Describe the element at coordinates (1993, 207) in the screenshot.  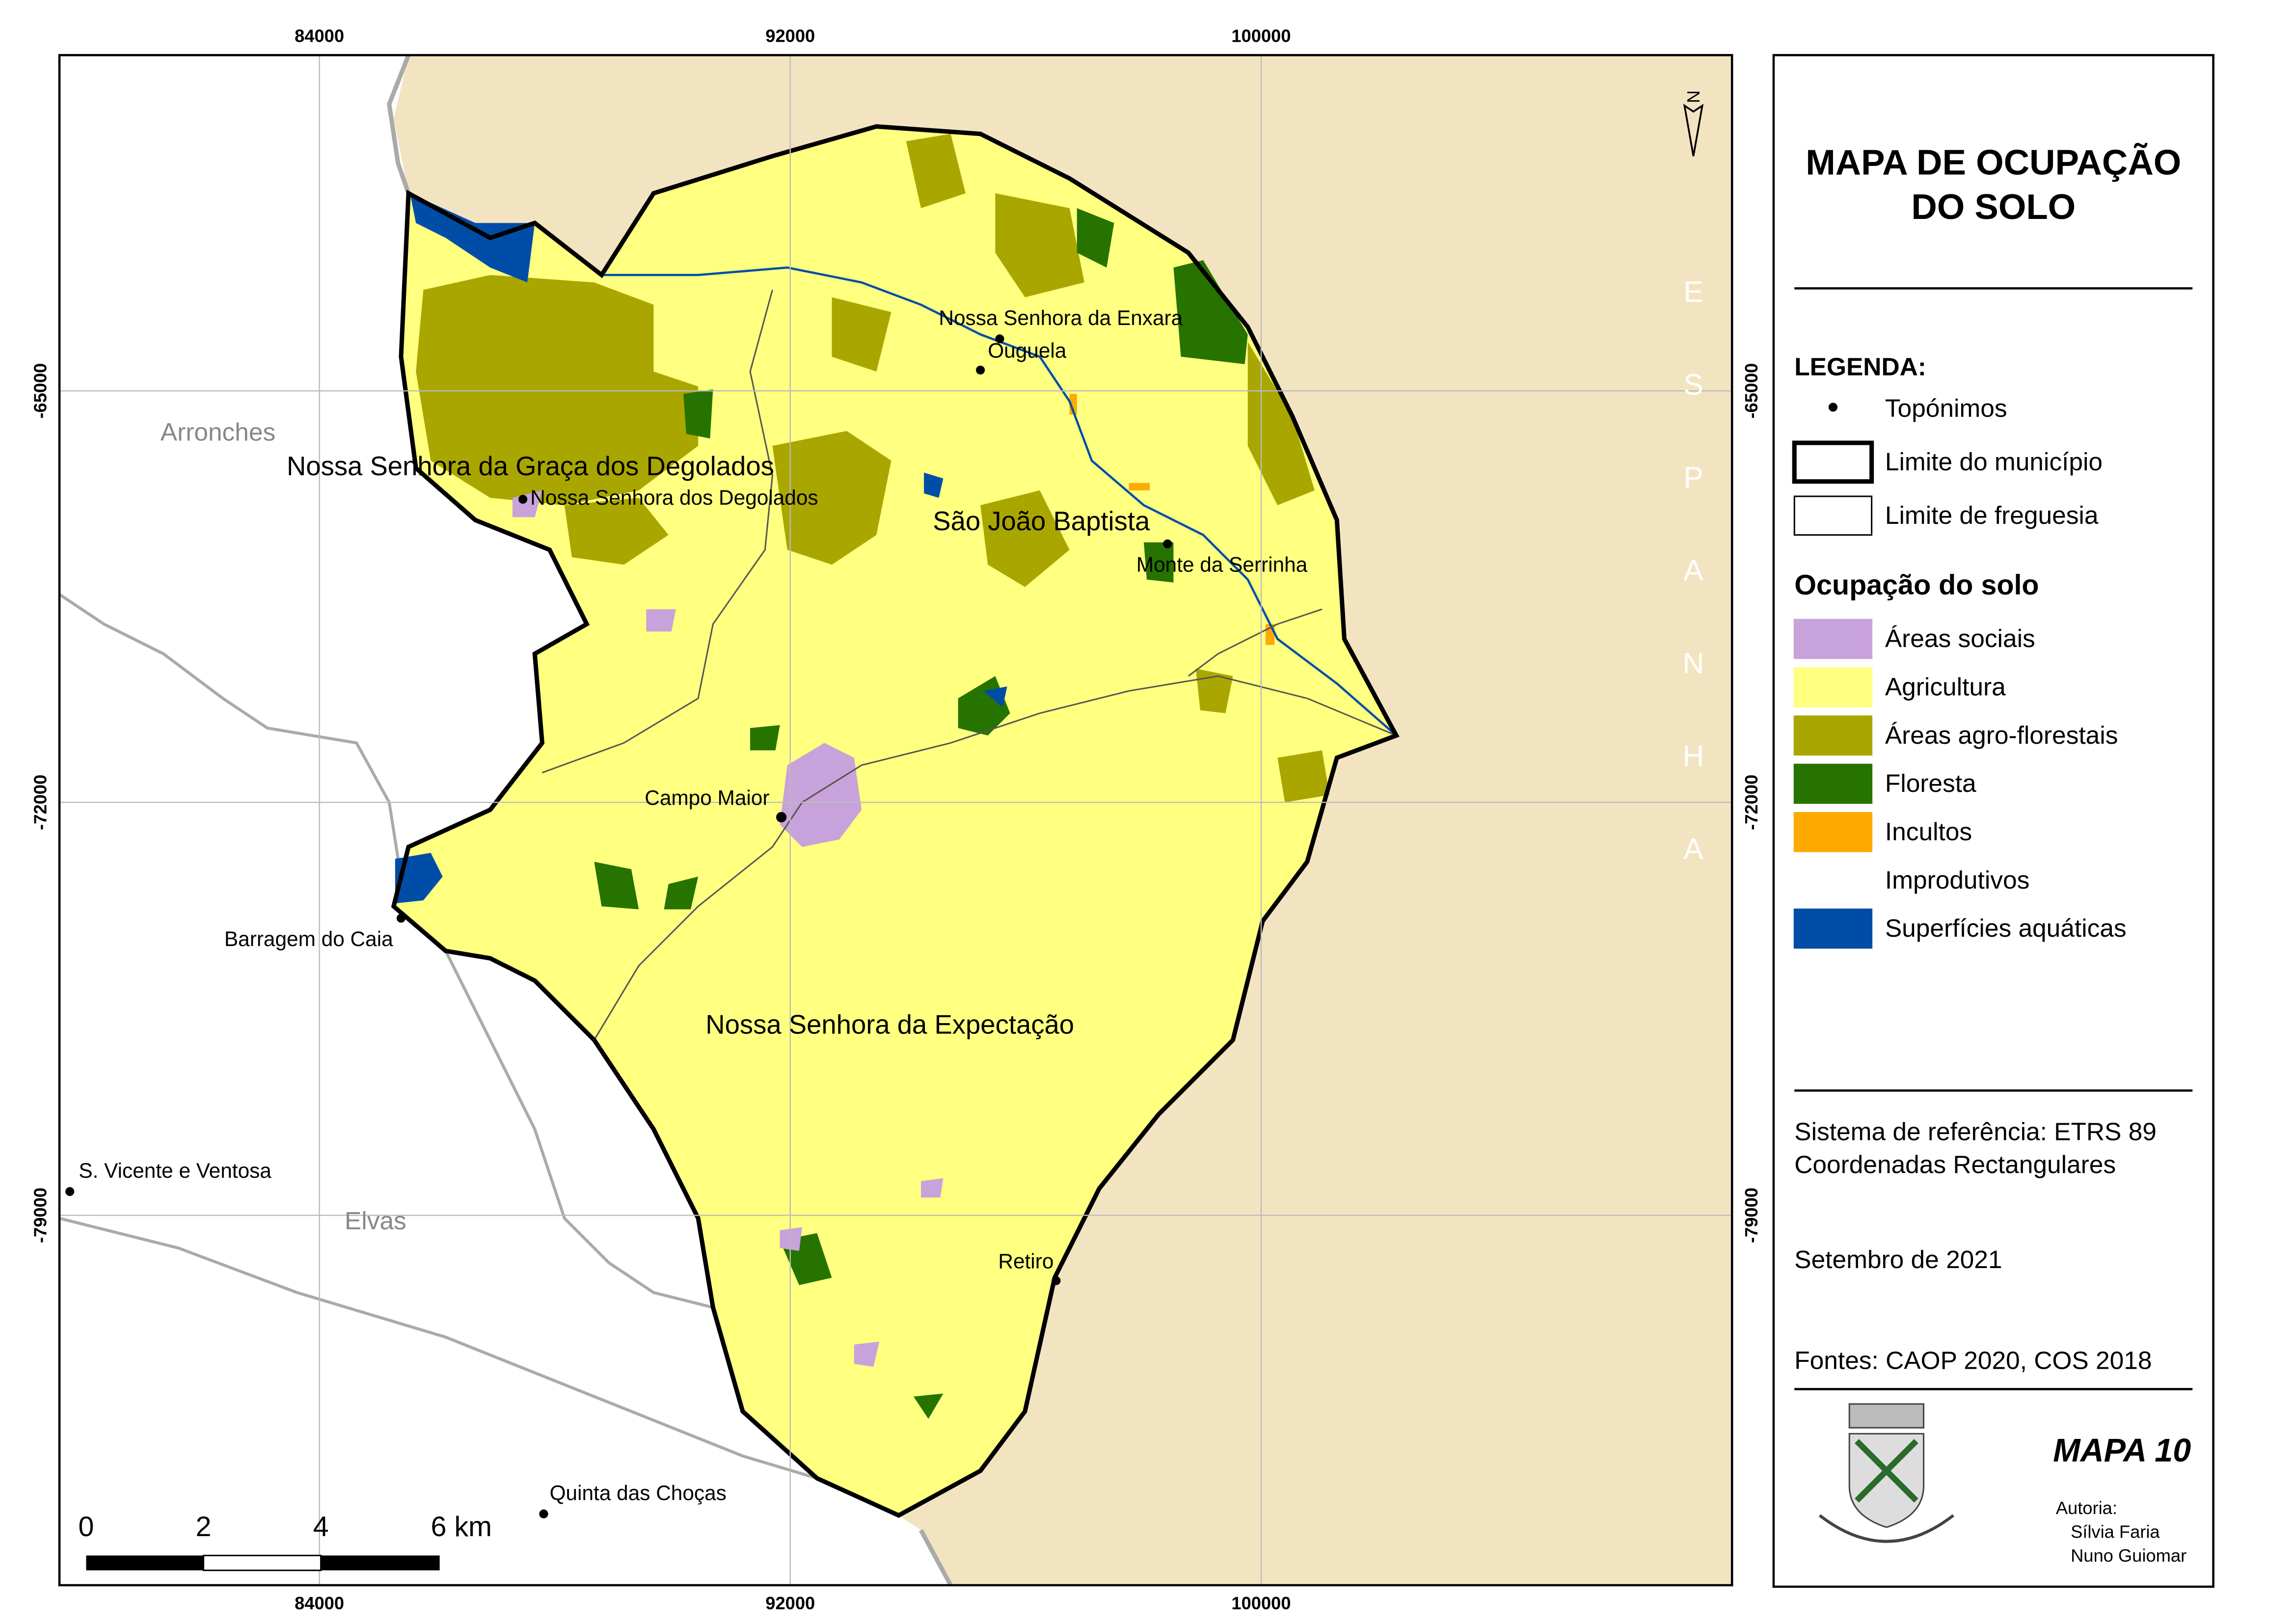
I see `title: DO SOLO` at that location.